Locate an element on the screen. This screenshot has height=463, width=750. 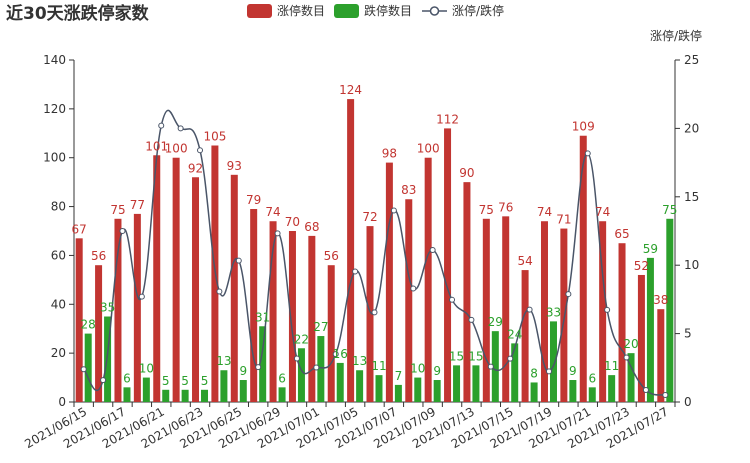
limit-down-value-label: 11 is located at coordinates (378, 366).